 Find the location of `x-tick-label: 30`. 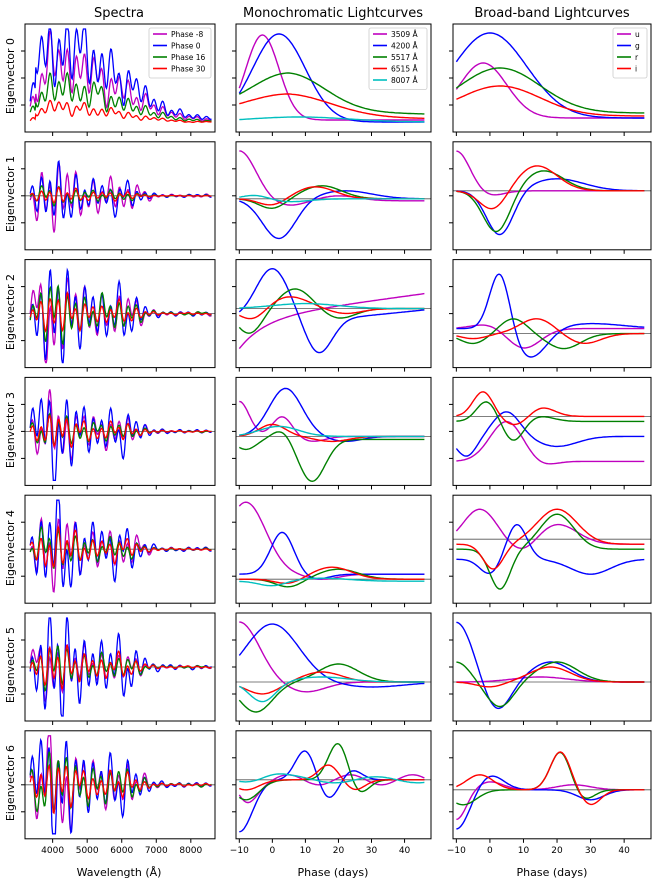

x-tick-label: 30 is located at coordinates (372, 851).